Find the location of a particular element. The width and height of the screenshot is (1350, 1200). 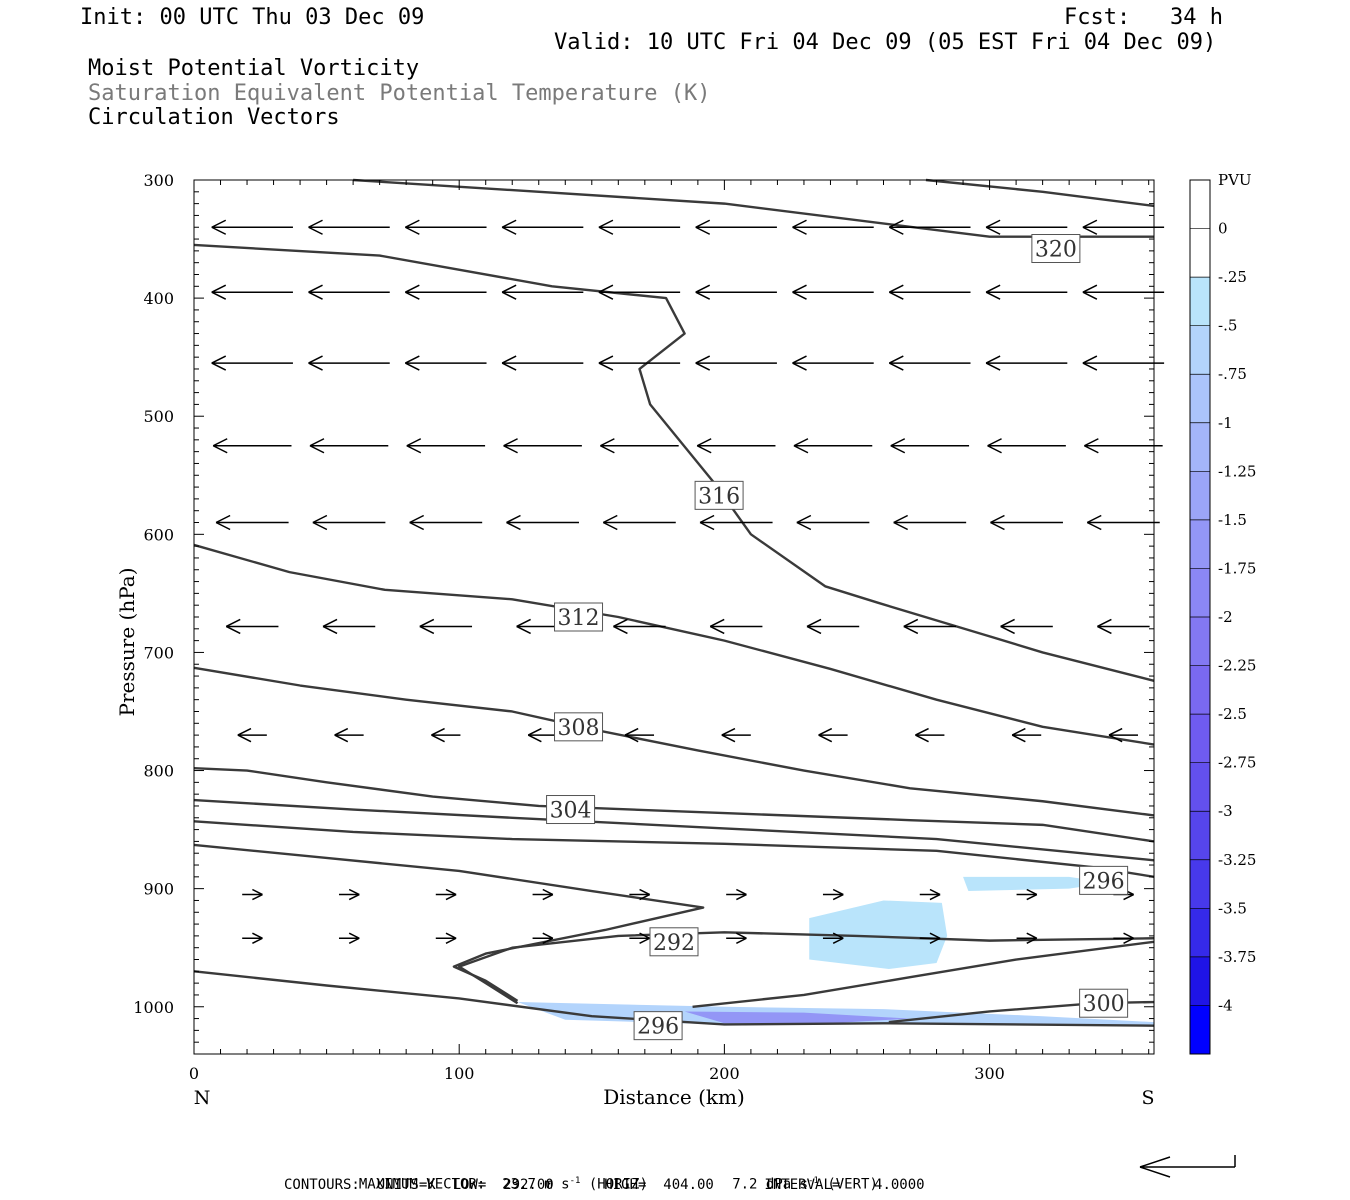

x-axis-label: Distance (km) is located at coordinates (674, 1097).